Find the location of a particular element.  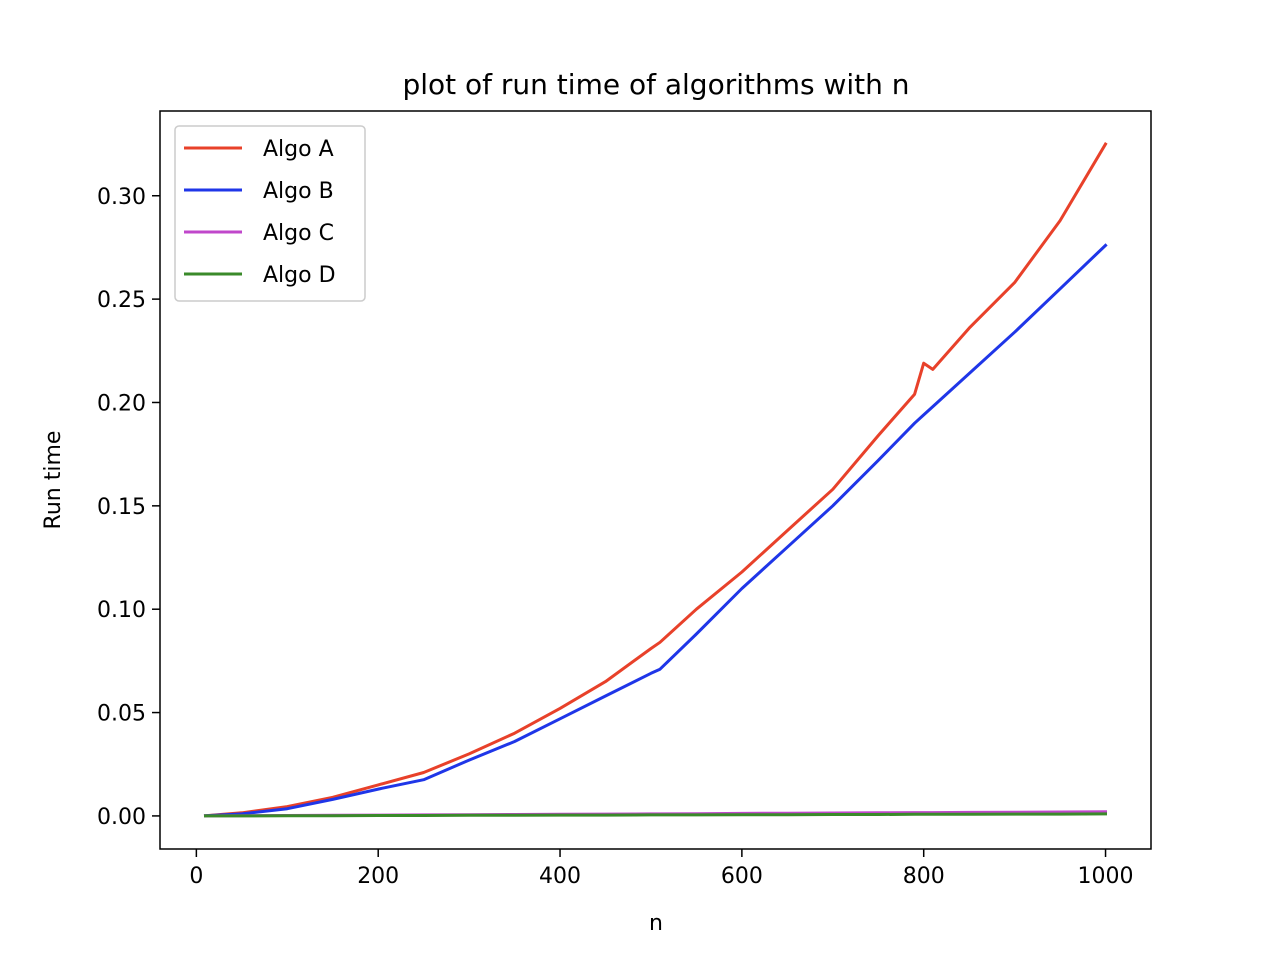

y-axis: 0.00 0.05 0.10 0.15 0.20 0.25 0.30 is located at coordinates (128, 507).